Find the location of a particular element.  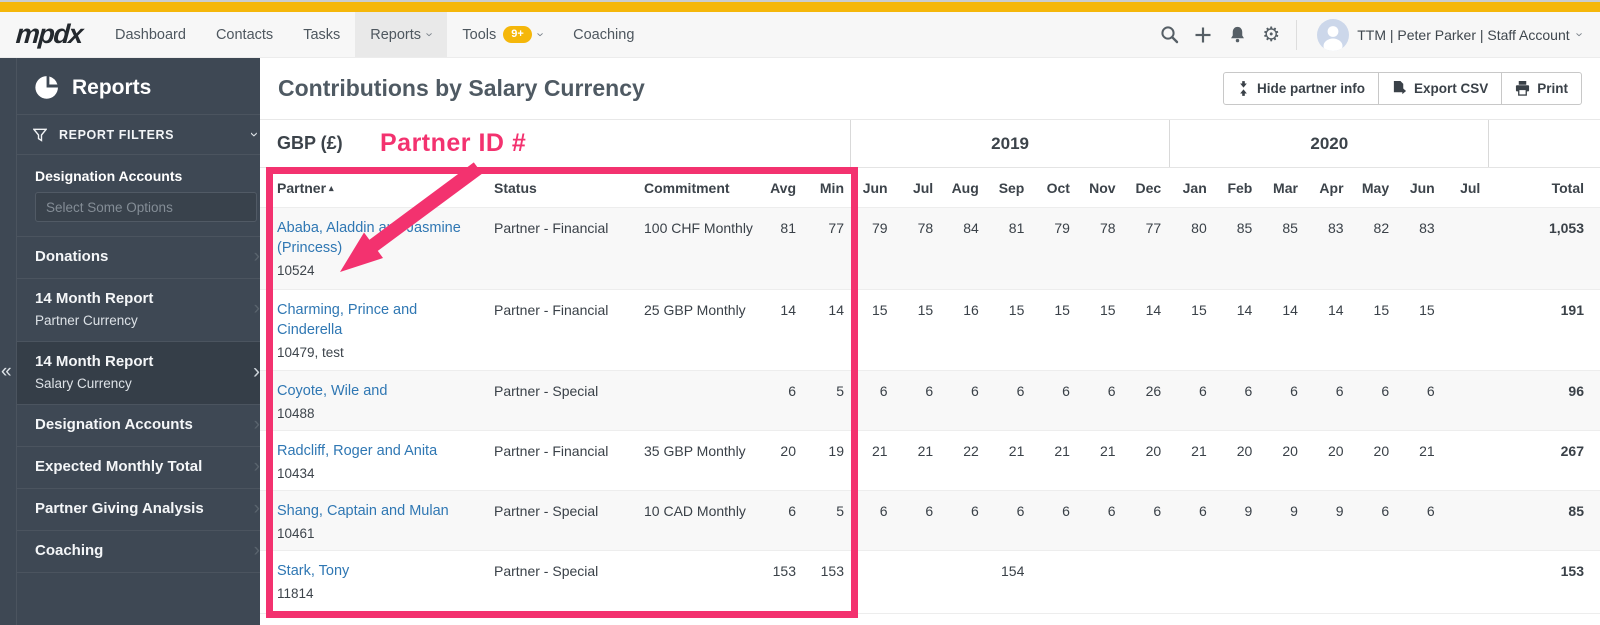

nav-coaching: Coaching is located at coordinates (603, 34).